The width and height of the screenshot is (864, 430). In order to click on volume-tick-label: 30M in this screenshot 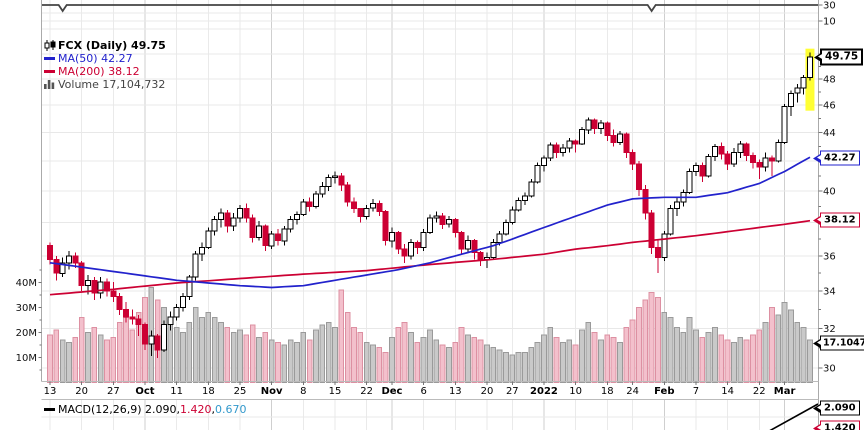, I will do `click(26, 308)`.